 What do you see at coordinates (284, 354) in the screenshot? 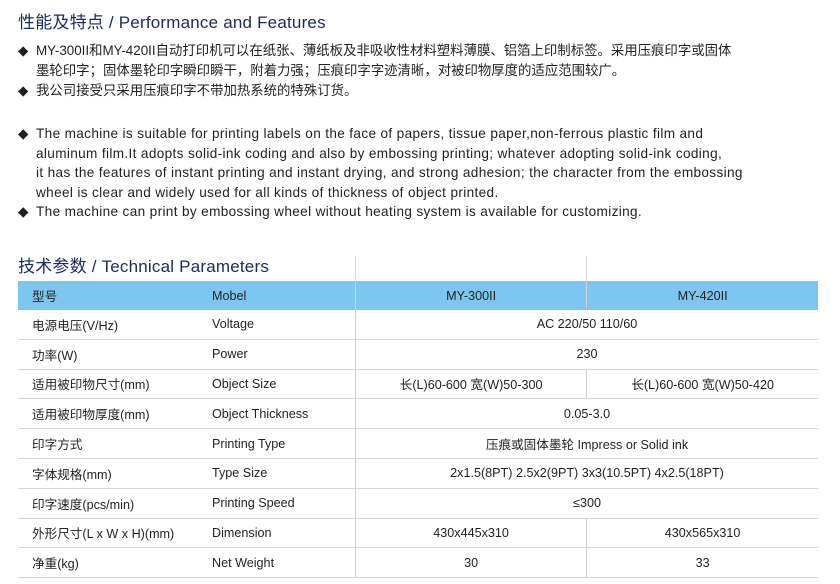
I see `param-name-en: Power` at bounding box center [284, 354].